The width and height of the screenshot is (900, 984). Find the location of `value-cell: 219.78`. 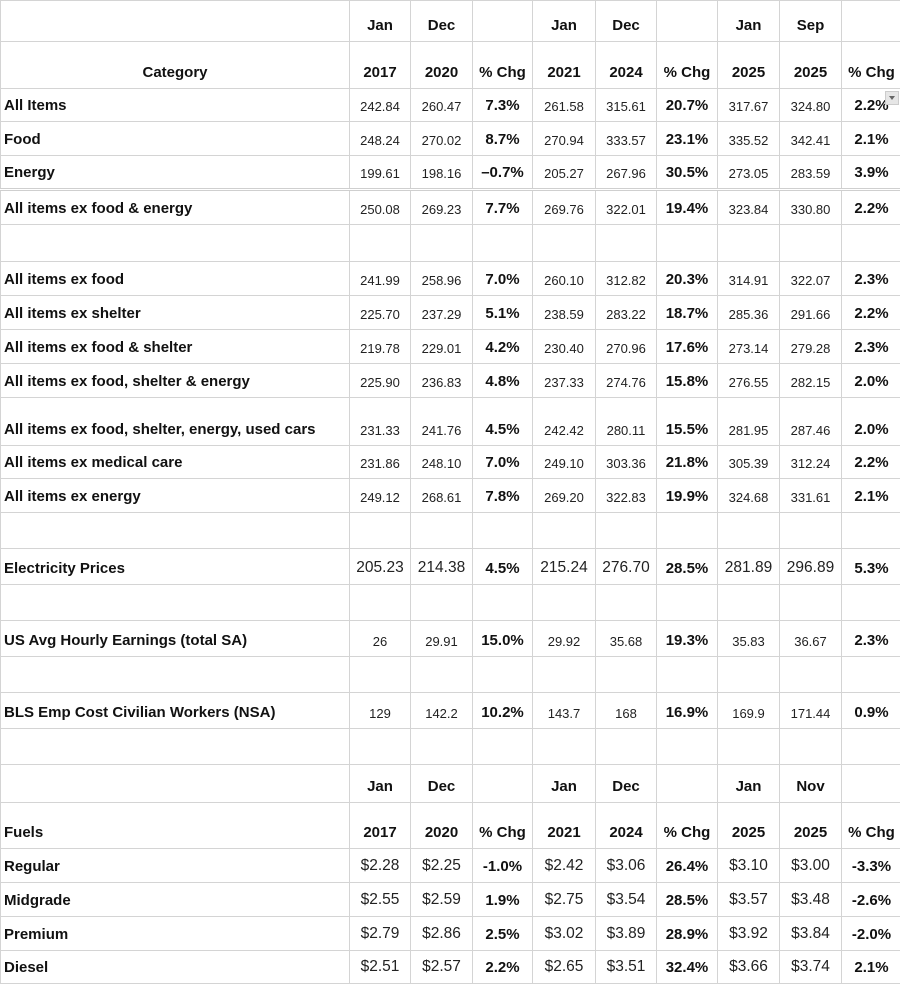

value-cell: 219.78 is located at coordinates (380, 347).